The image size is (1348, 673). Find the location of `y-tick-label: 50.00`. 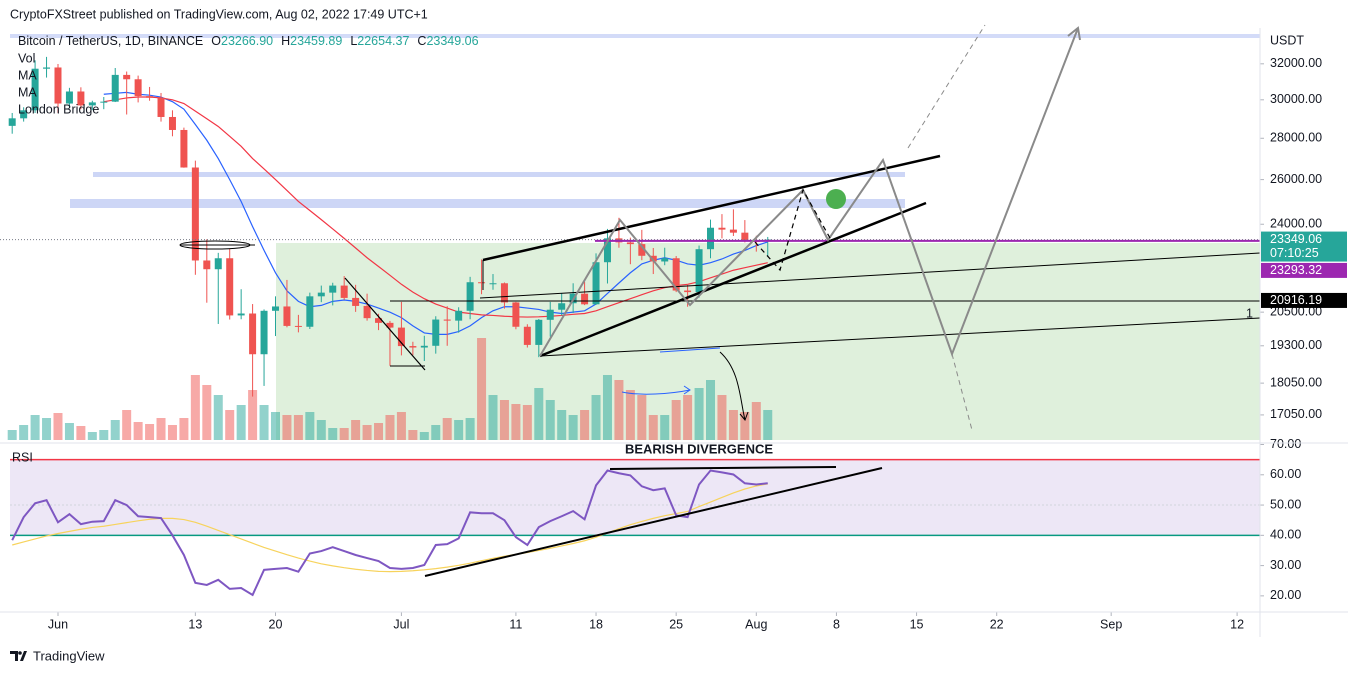

y-tick-label: 50.00 is located at coordinates (1285, 504).